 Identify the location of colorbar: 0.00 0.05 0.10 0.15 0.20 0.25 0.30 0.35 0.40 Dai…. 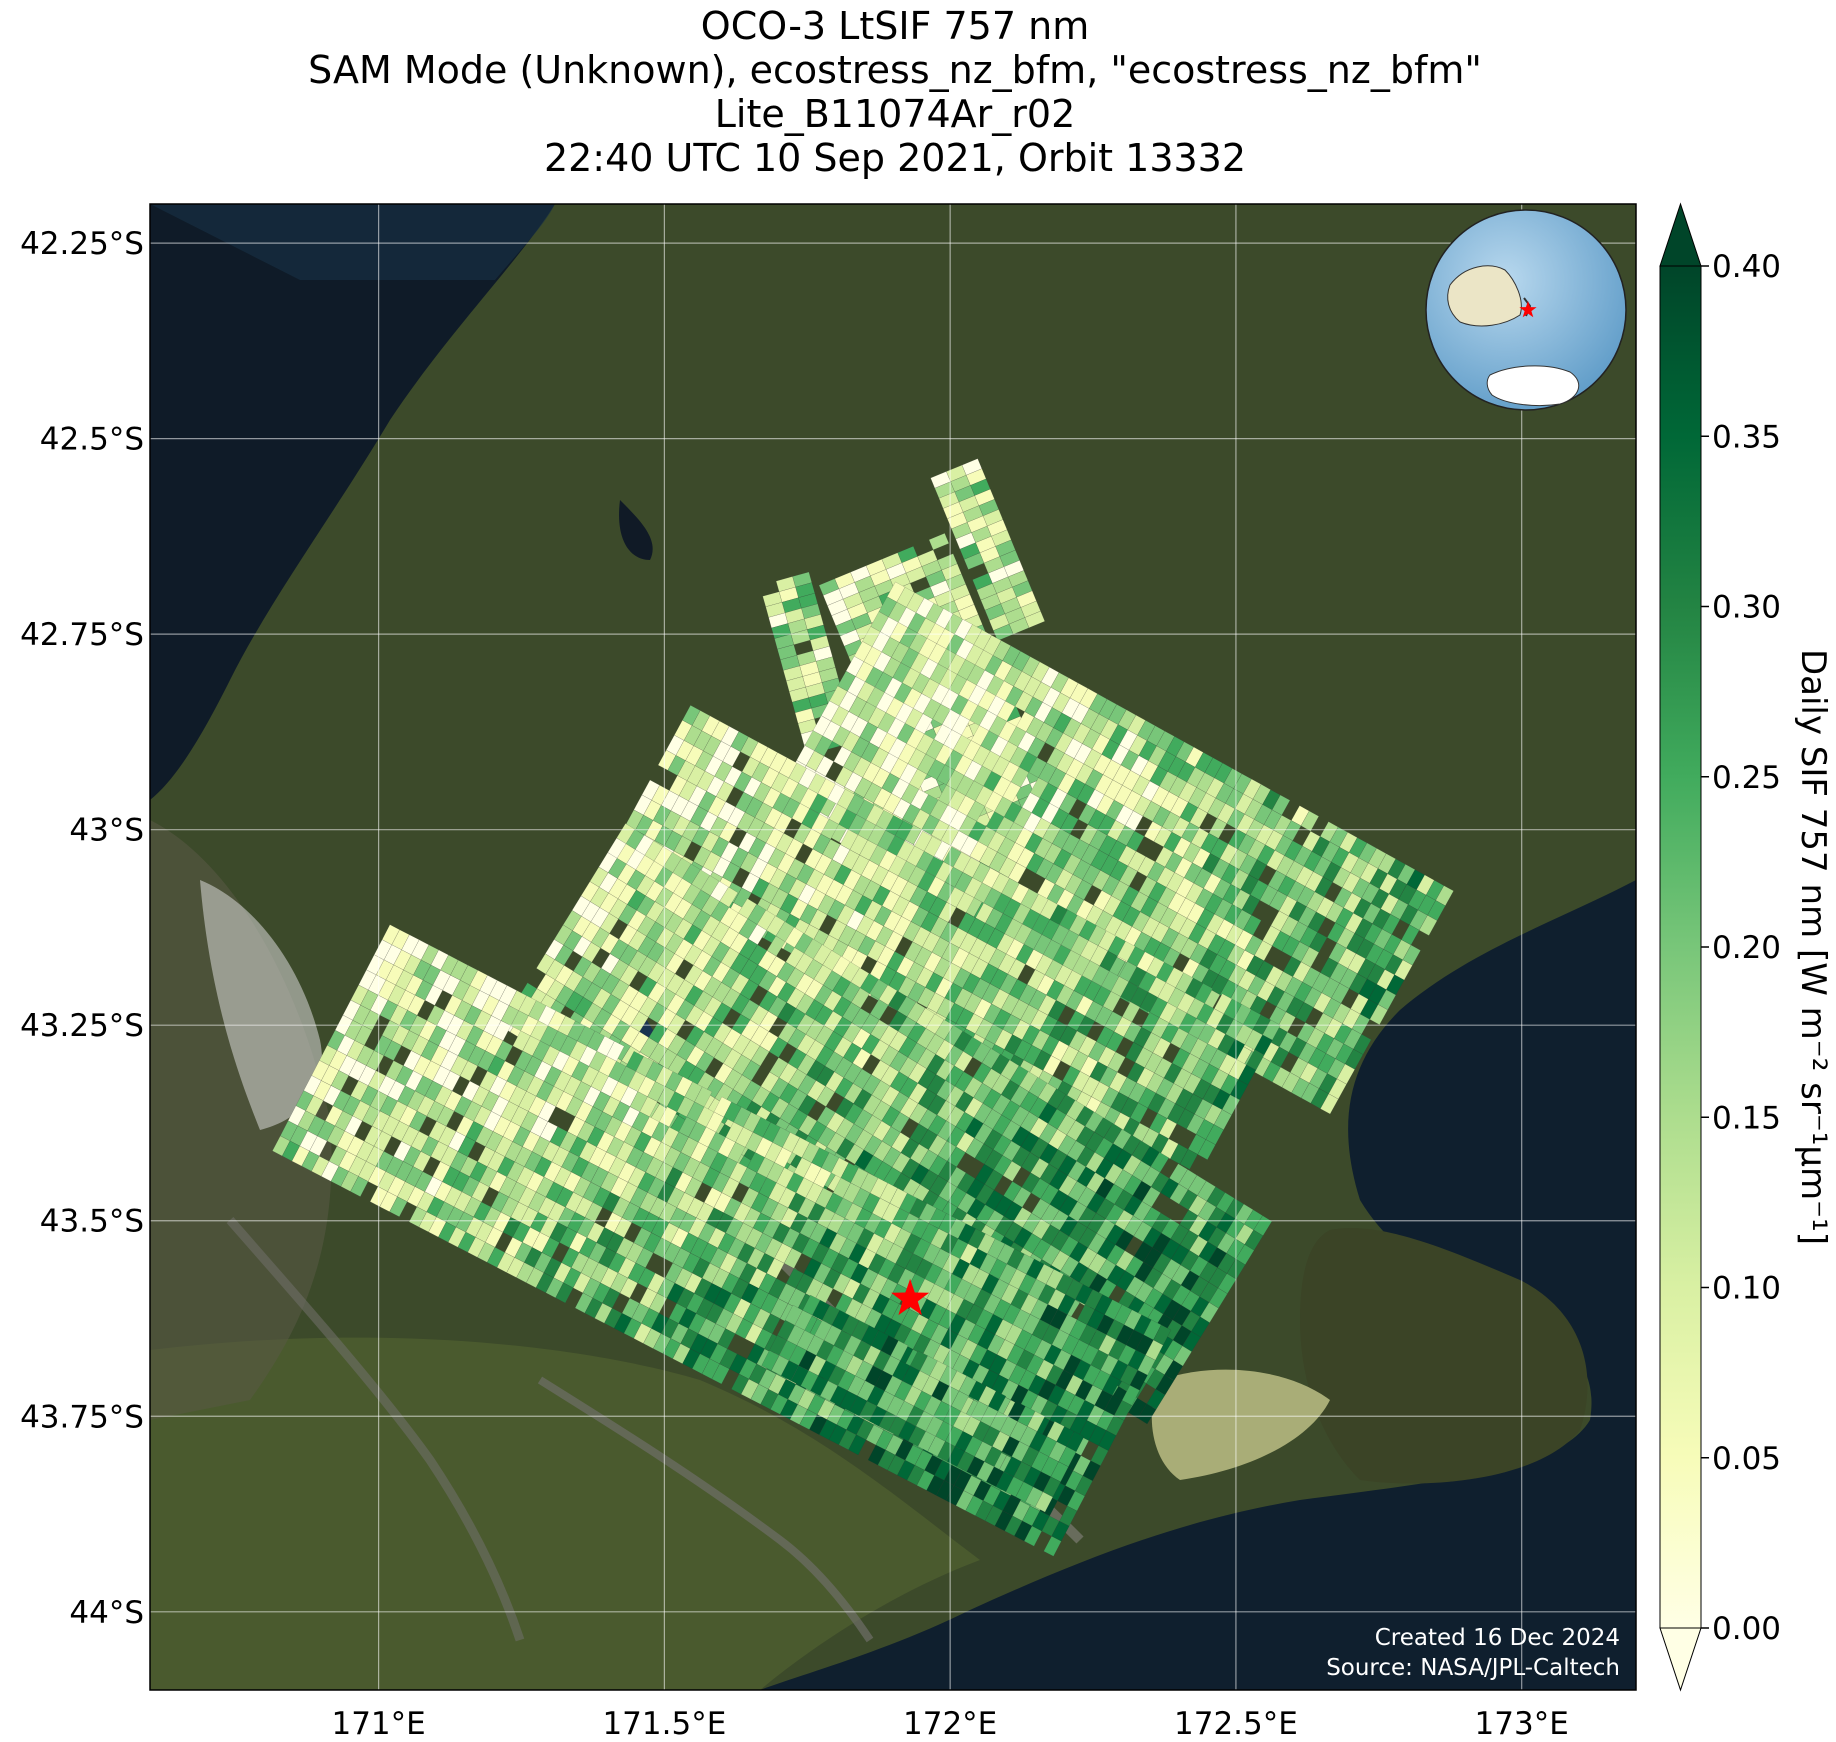
(1746, 947).